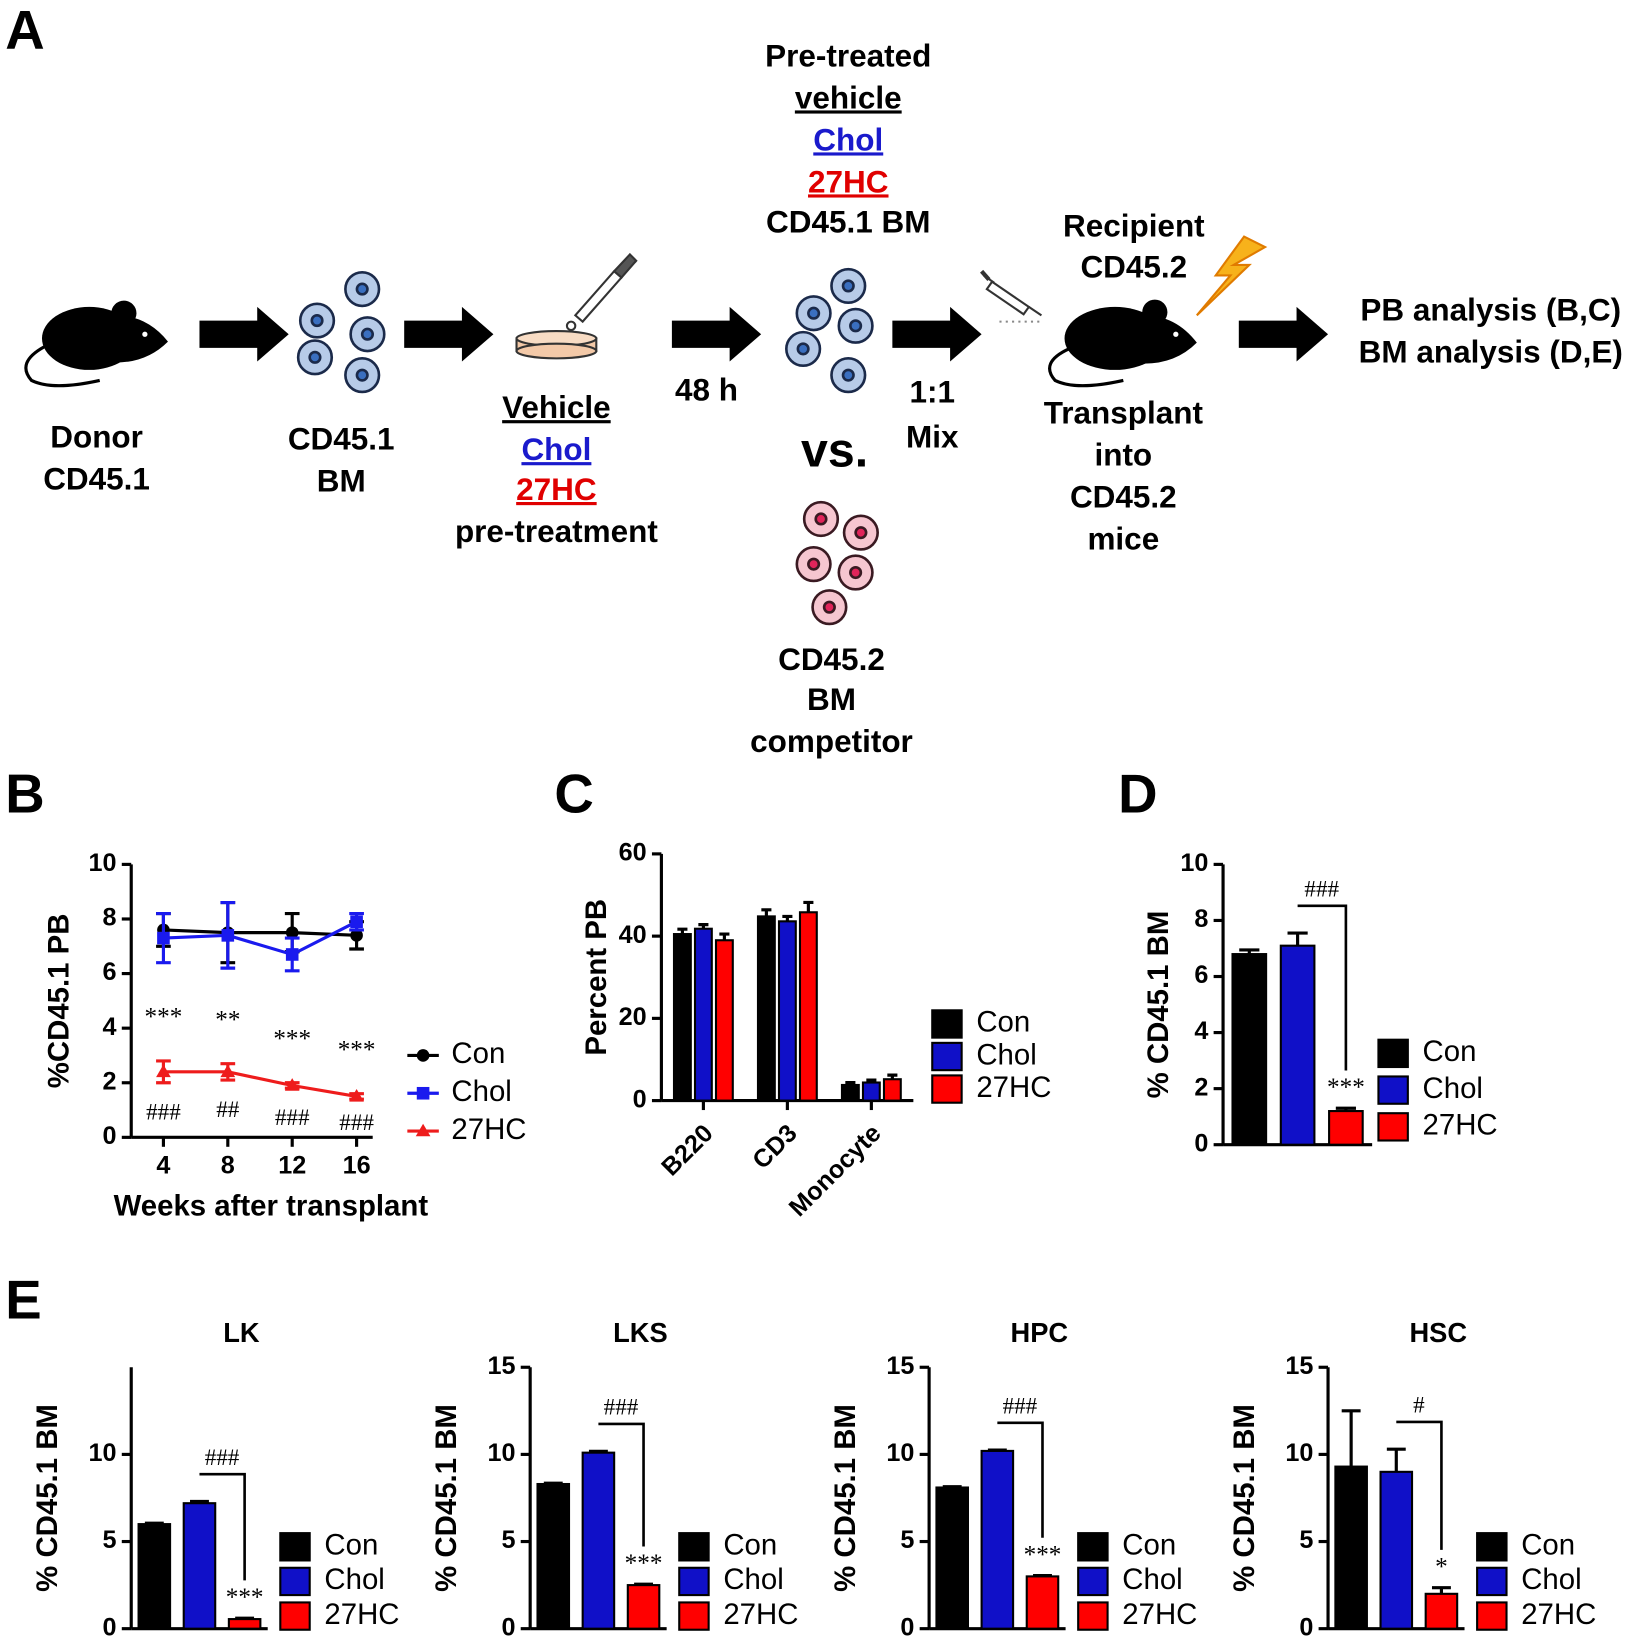 The height and width of the screenshot is (1649, 1643). What do you see at coordinates (1438, 1332) in the screenshot?
I see `chart-title: HSC` at bounding box center [1438, 1332].